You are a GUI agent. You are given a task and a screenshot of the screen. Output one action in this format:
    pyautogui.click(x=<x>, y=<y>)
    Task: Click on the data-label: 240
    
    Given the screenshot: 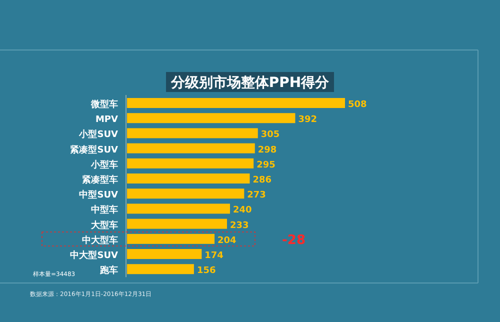 What is the action you would take?
    pyautogui.click(x=242, y=211)
    